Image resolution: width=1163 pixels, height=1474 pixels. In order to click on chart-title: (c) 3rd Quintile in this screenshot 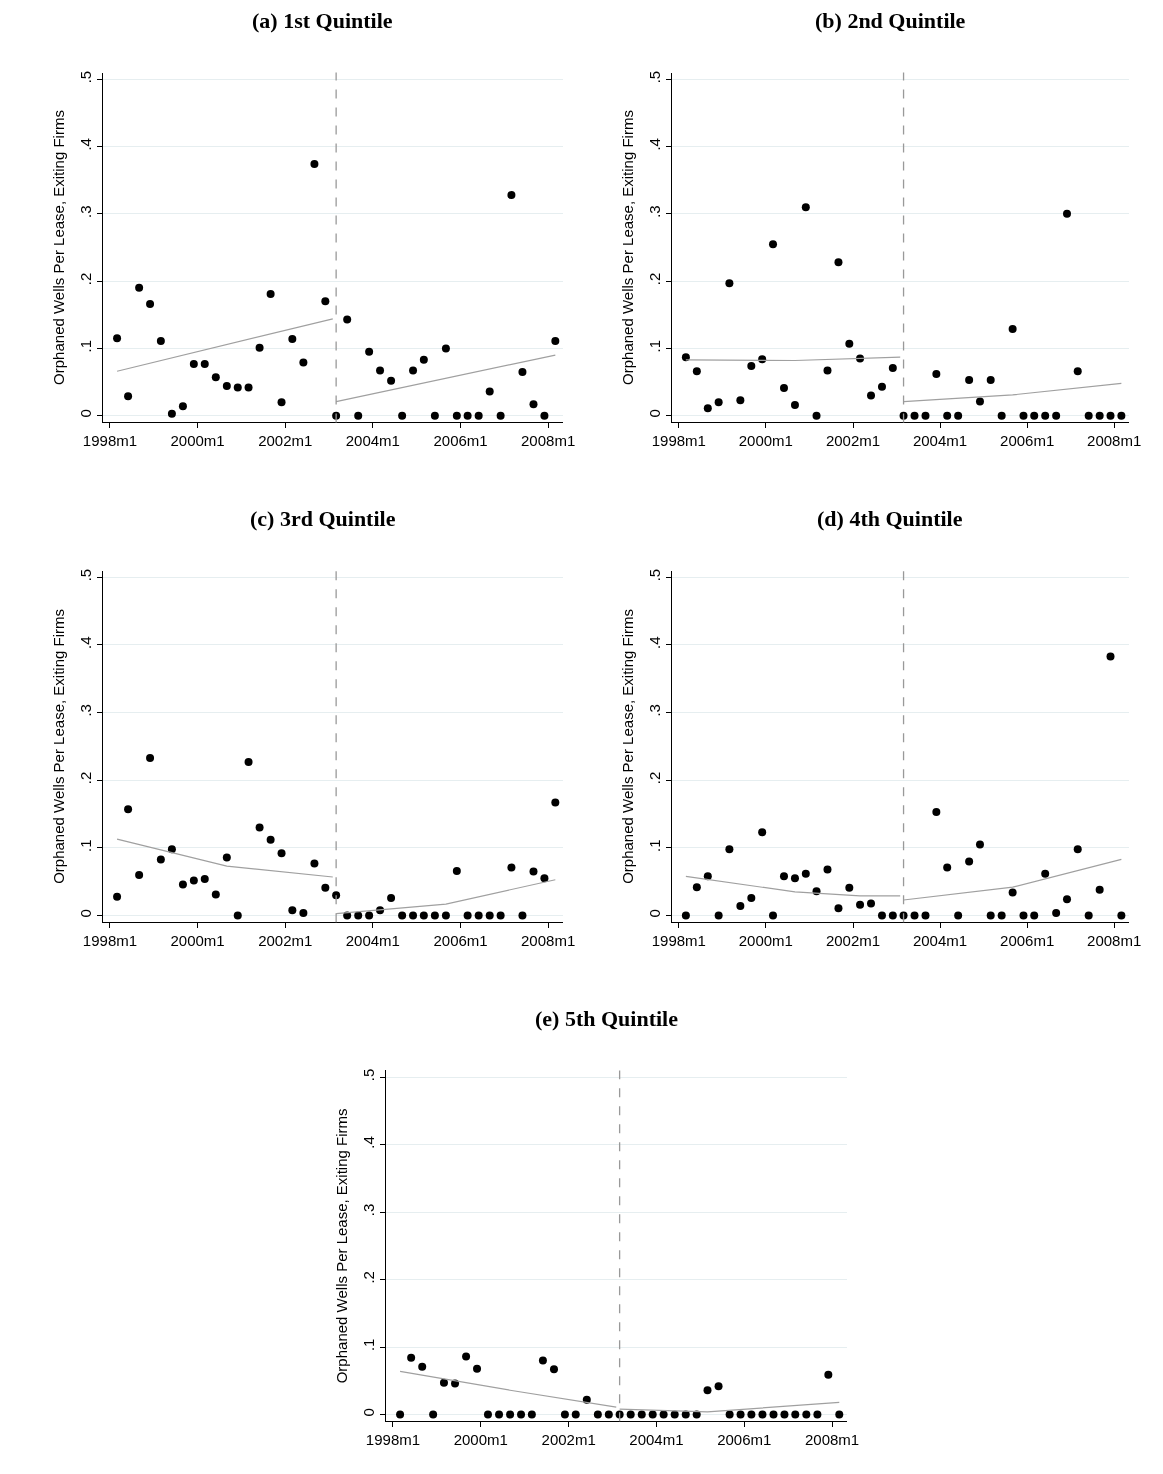, I will do `click(323, 518)`.